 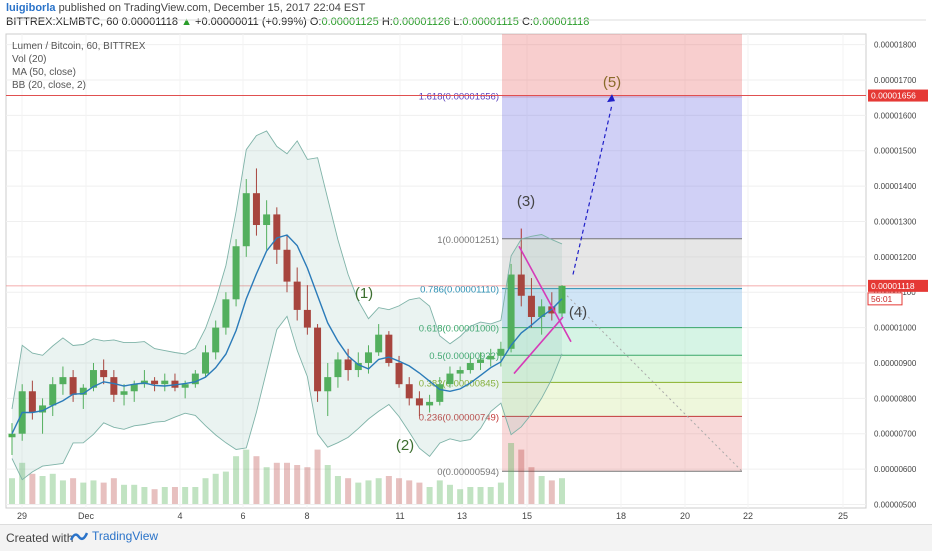 I want to click on author-link: luigiborla, so click(x=31, y=8).